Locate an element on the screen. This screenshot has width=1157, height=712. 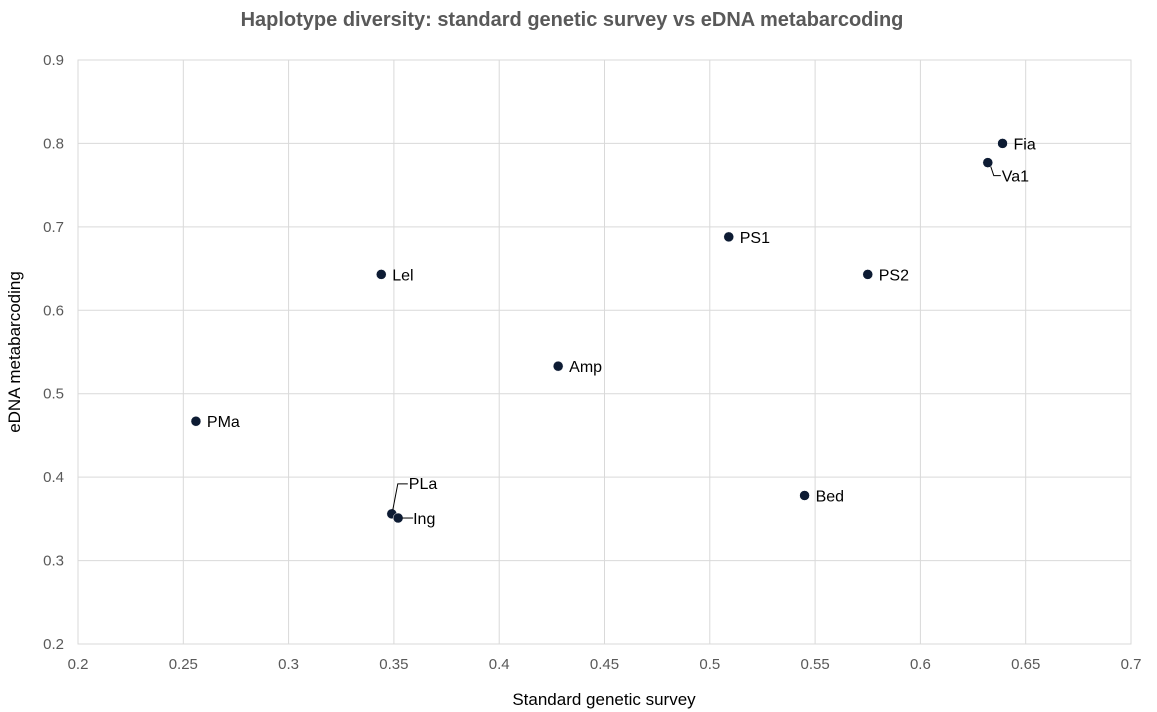
y-tick-label: 0.2 is located at coordinates (53, 644).